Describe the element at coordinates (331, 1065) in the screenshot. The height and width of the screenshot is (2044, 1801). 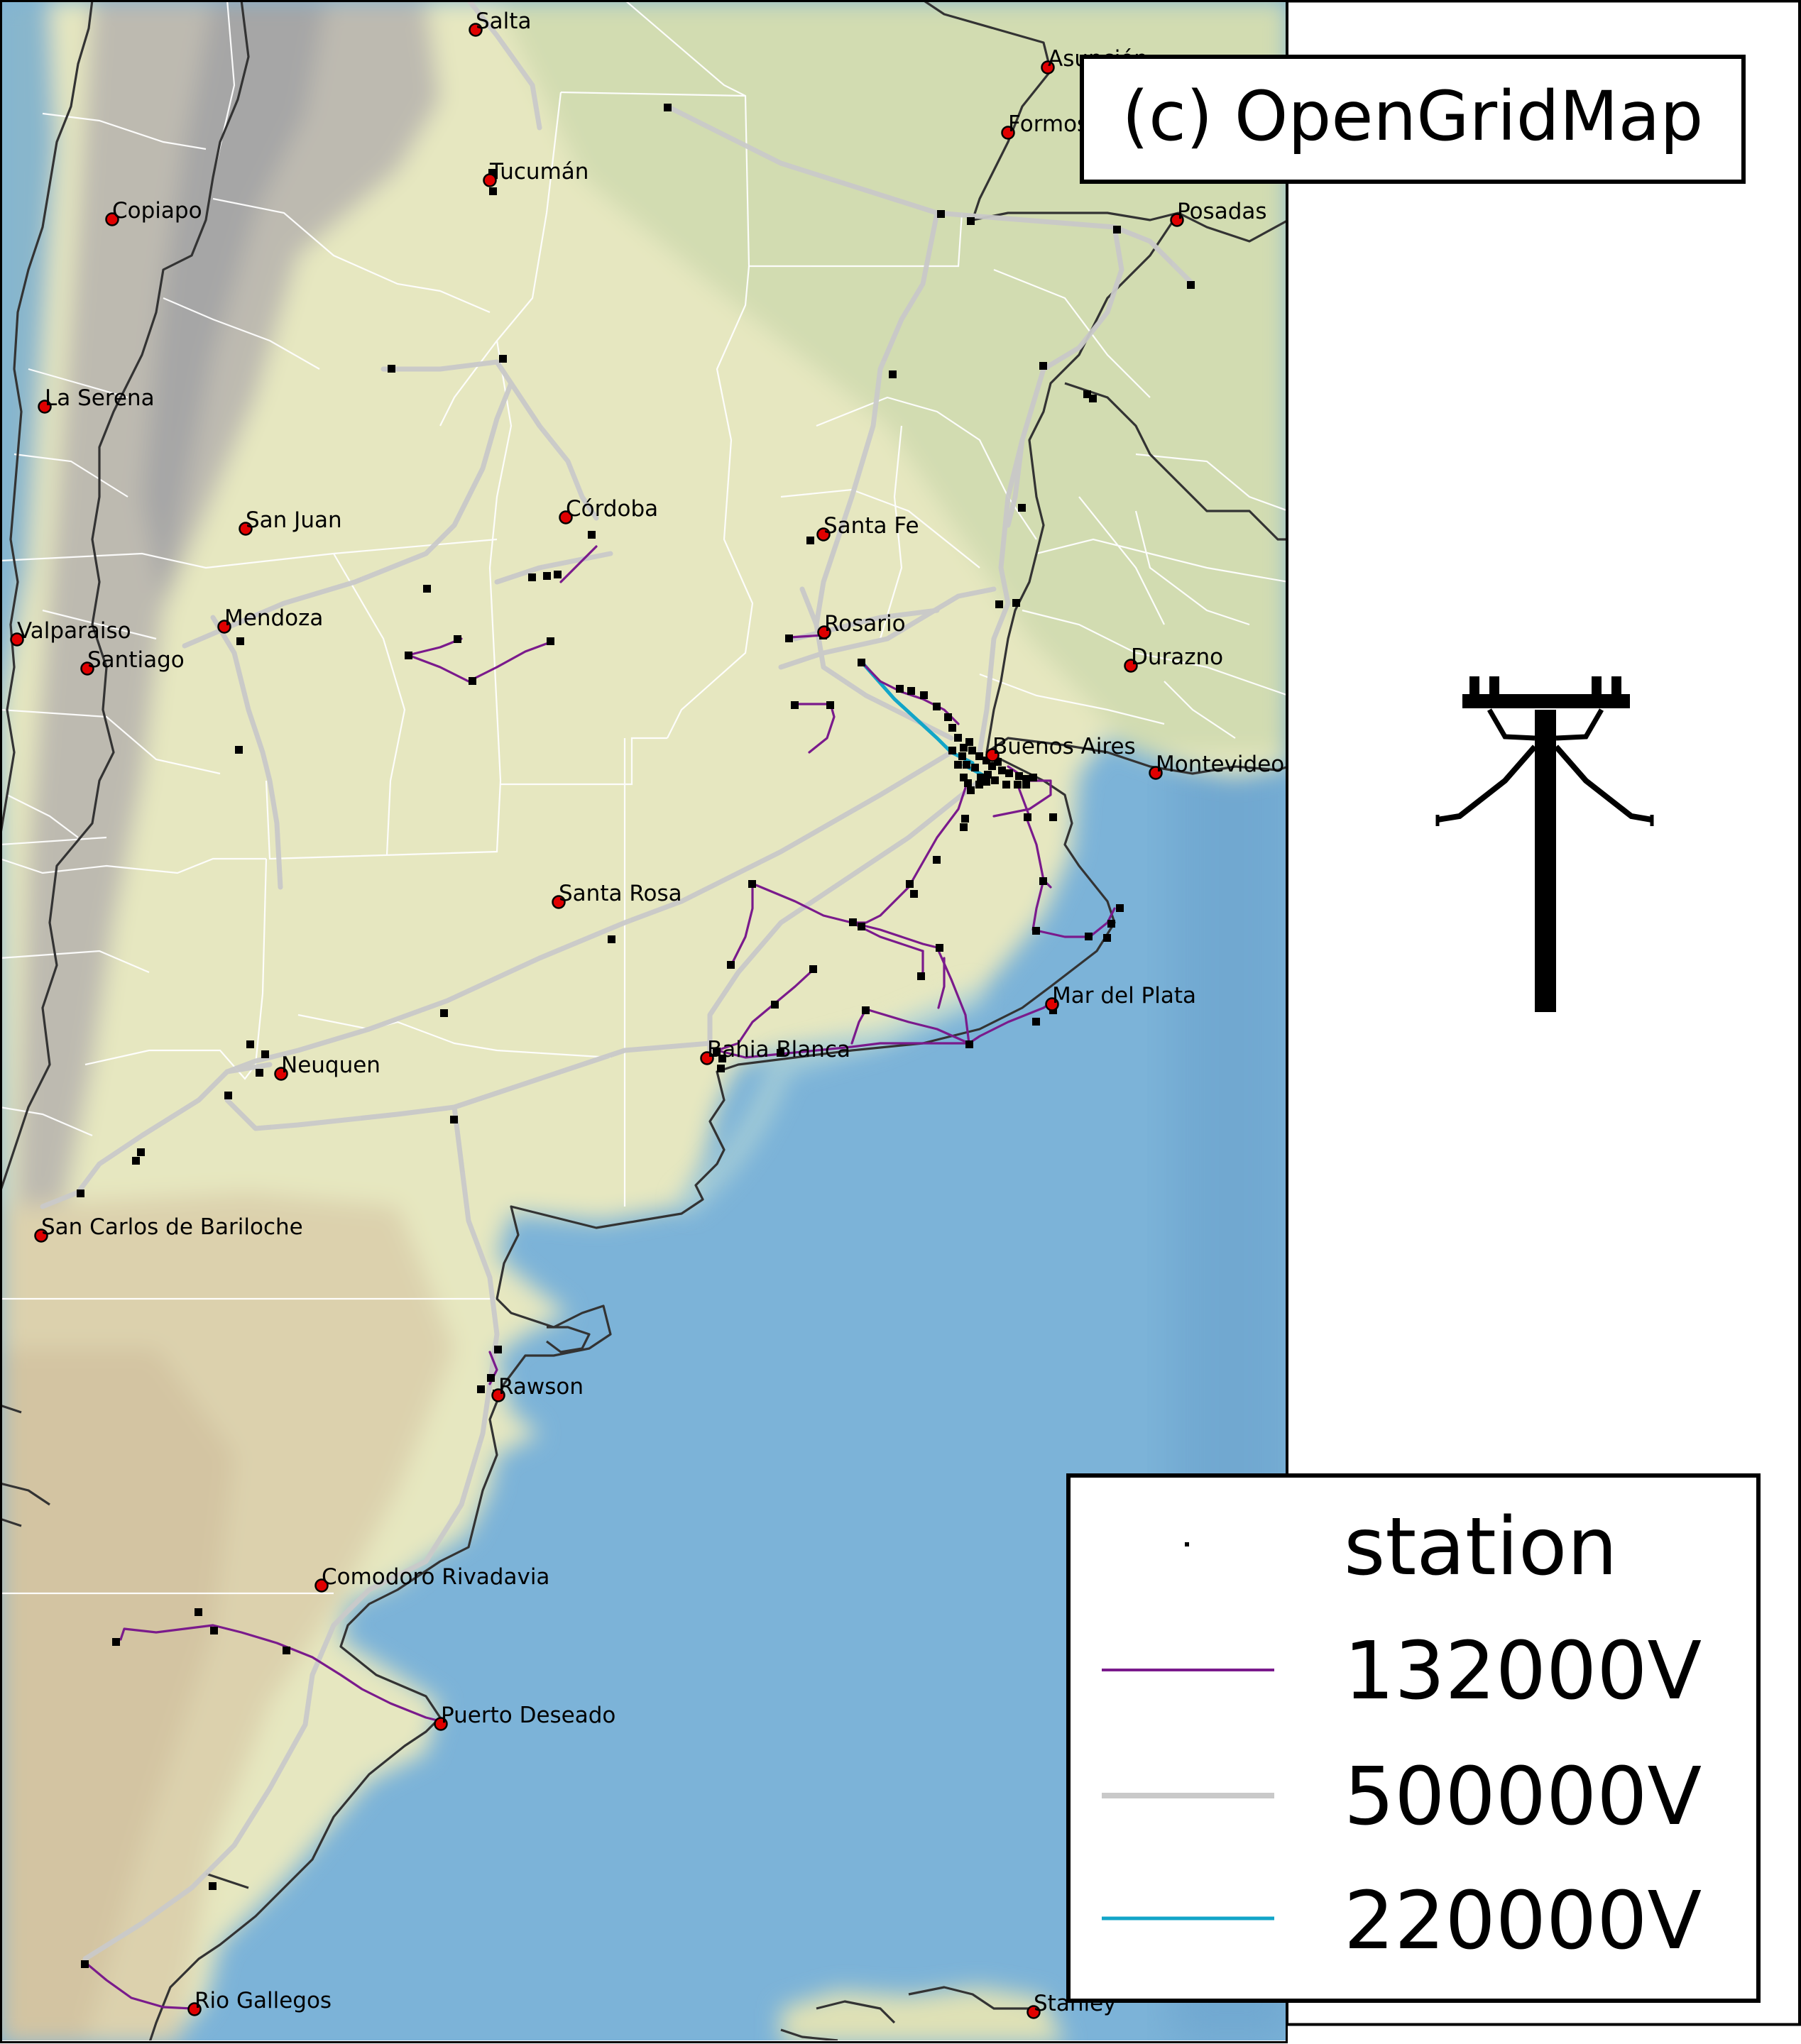
I see `city-label-neuquen: Neuquen` at that location.